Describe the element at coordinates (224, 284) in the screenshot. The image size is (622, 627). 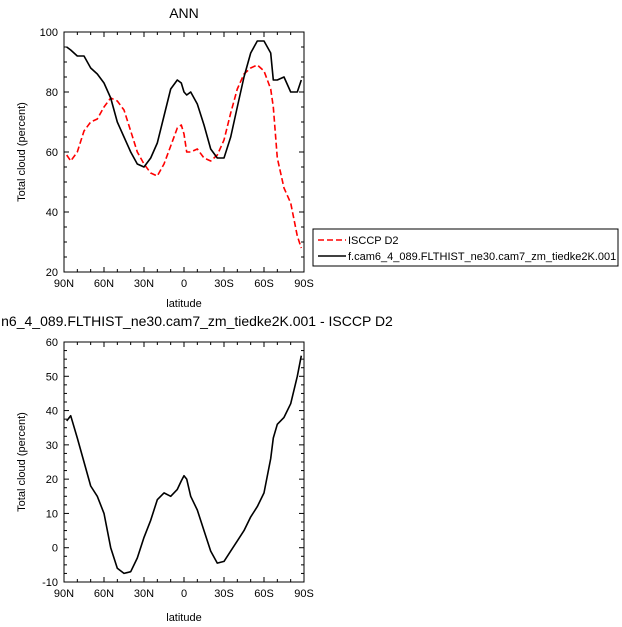
I see `top-xtick-label: 30S` at that location.